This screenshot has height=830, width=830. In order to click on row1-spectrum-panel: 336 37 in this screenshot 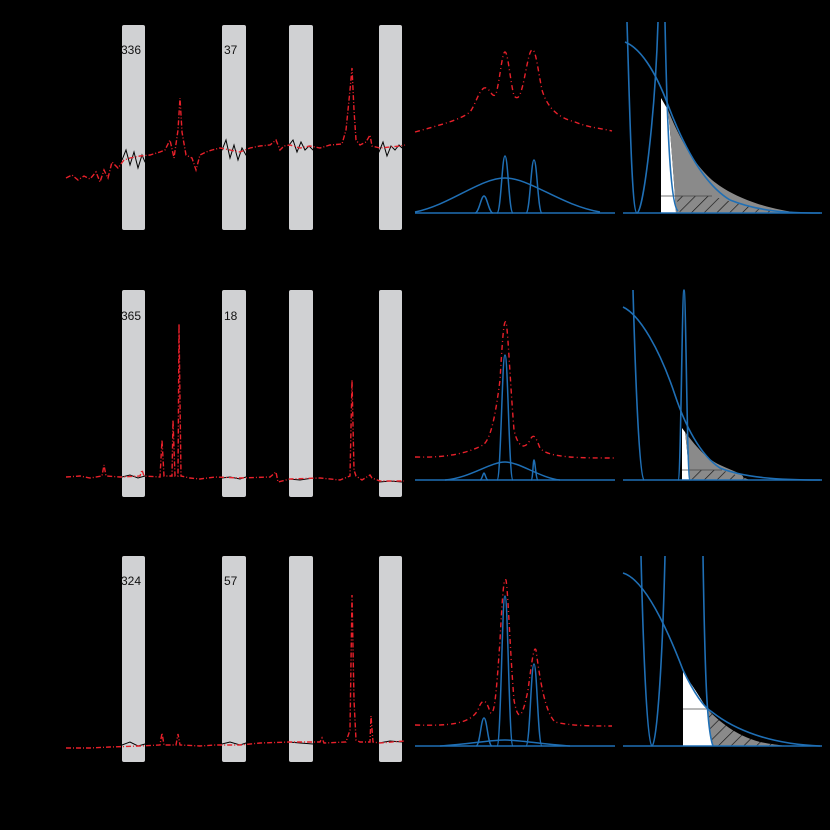, I will do `click(235, 127)`.